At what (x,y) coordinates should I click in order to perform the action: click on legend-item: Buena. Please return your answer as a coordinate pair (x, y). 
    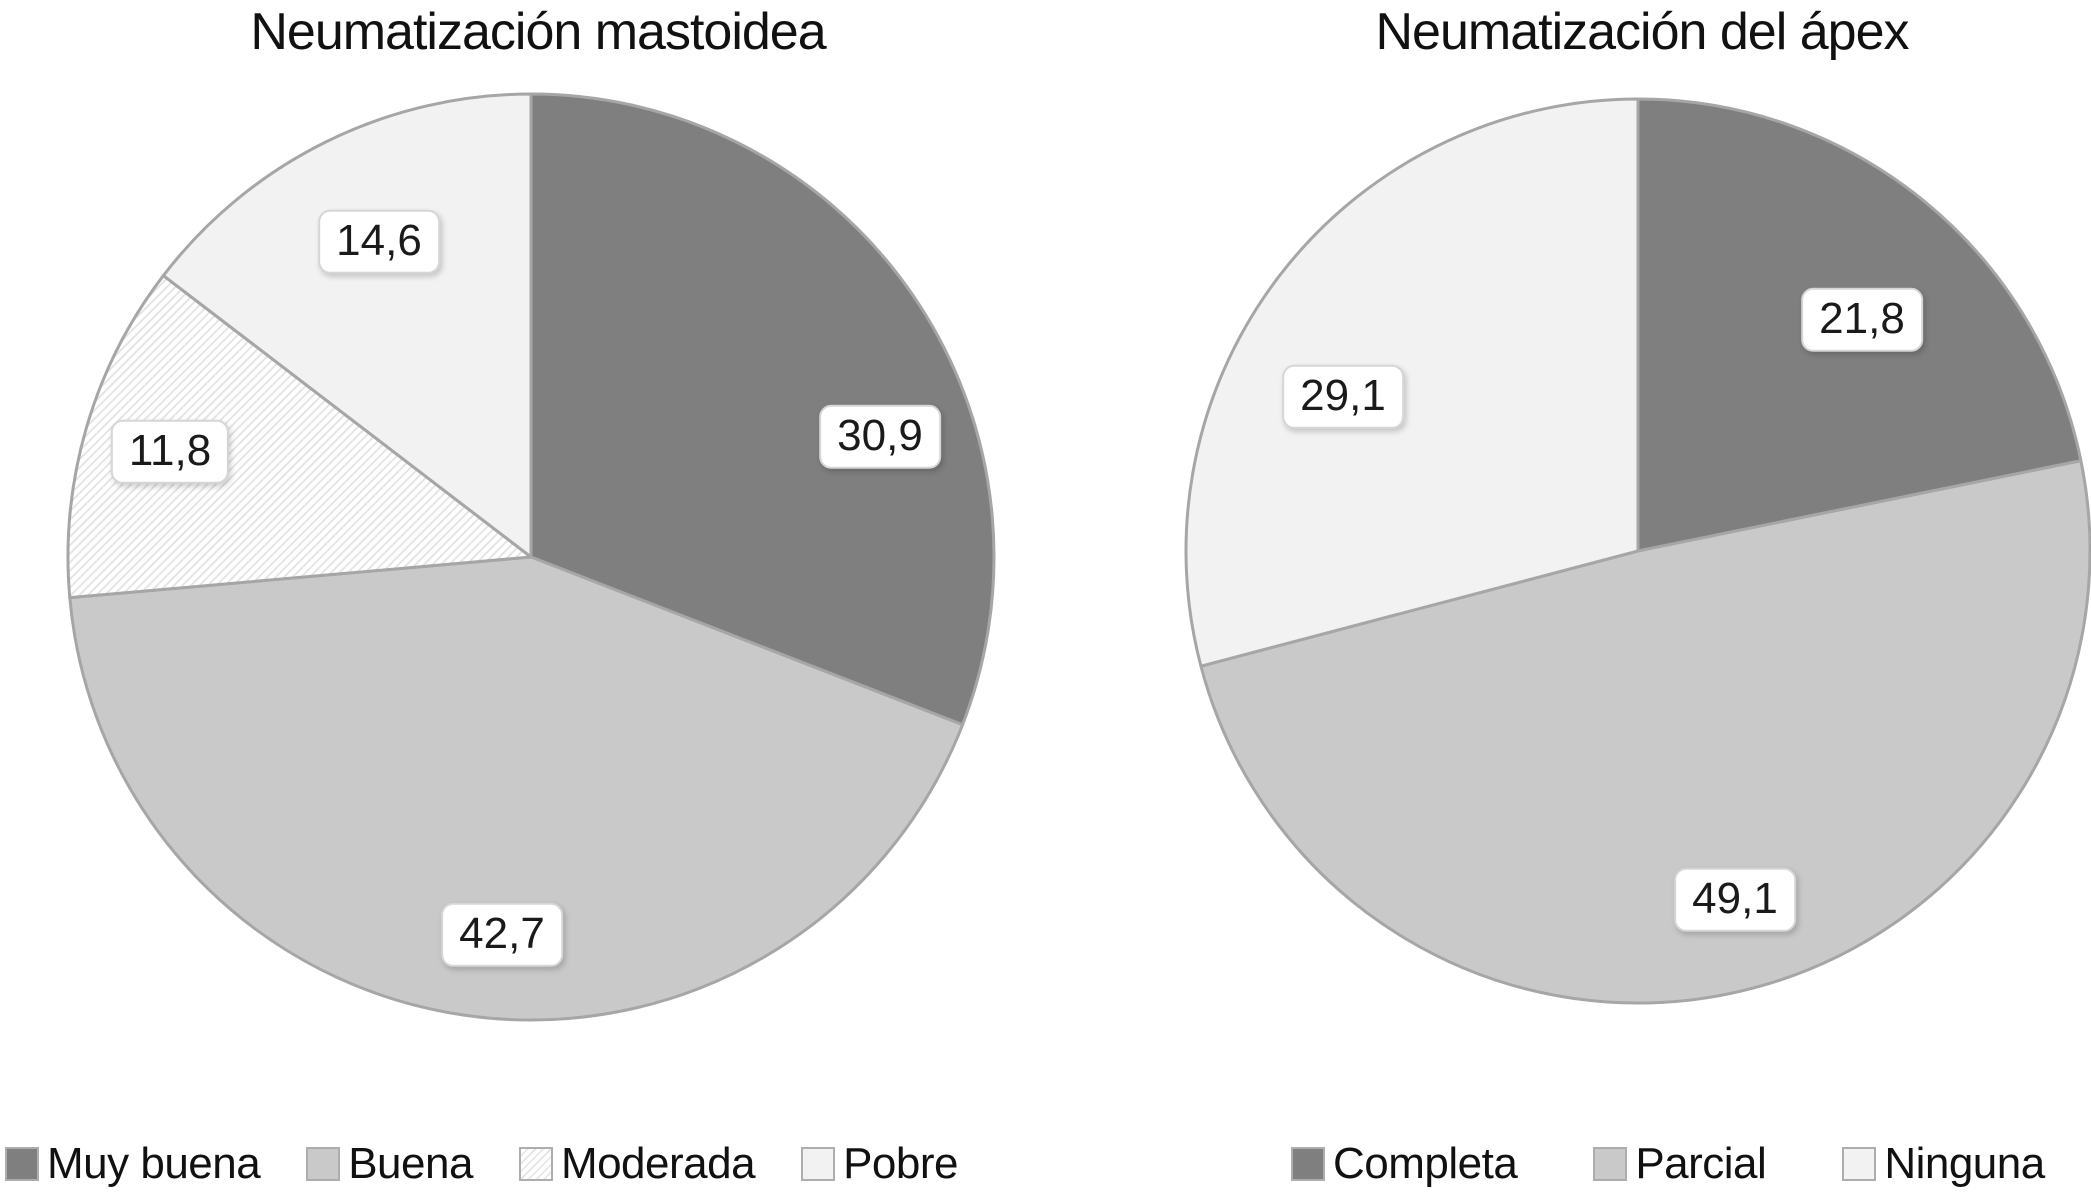
    Looking at the image, I should click on (389, 1164).